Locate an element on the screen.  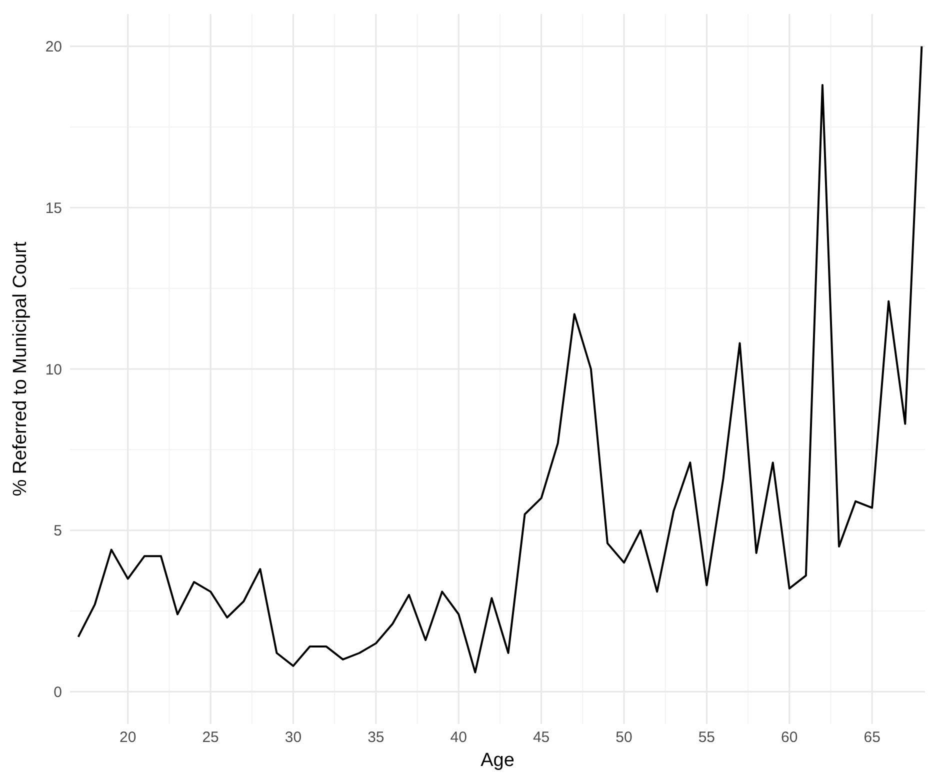
x-tick-label: 35 is located at coordinates (376, 737).